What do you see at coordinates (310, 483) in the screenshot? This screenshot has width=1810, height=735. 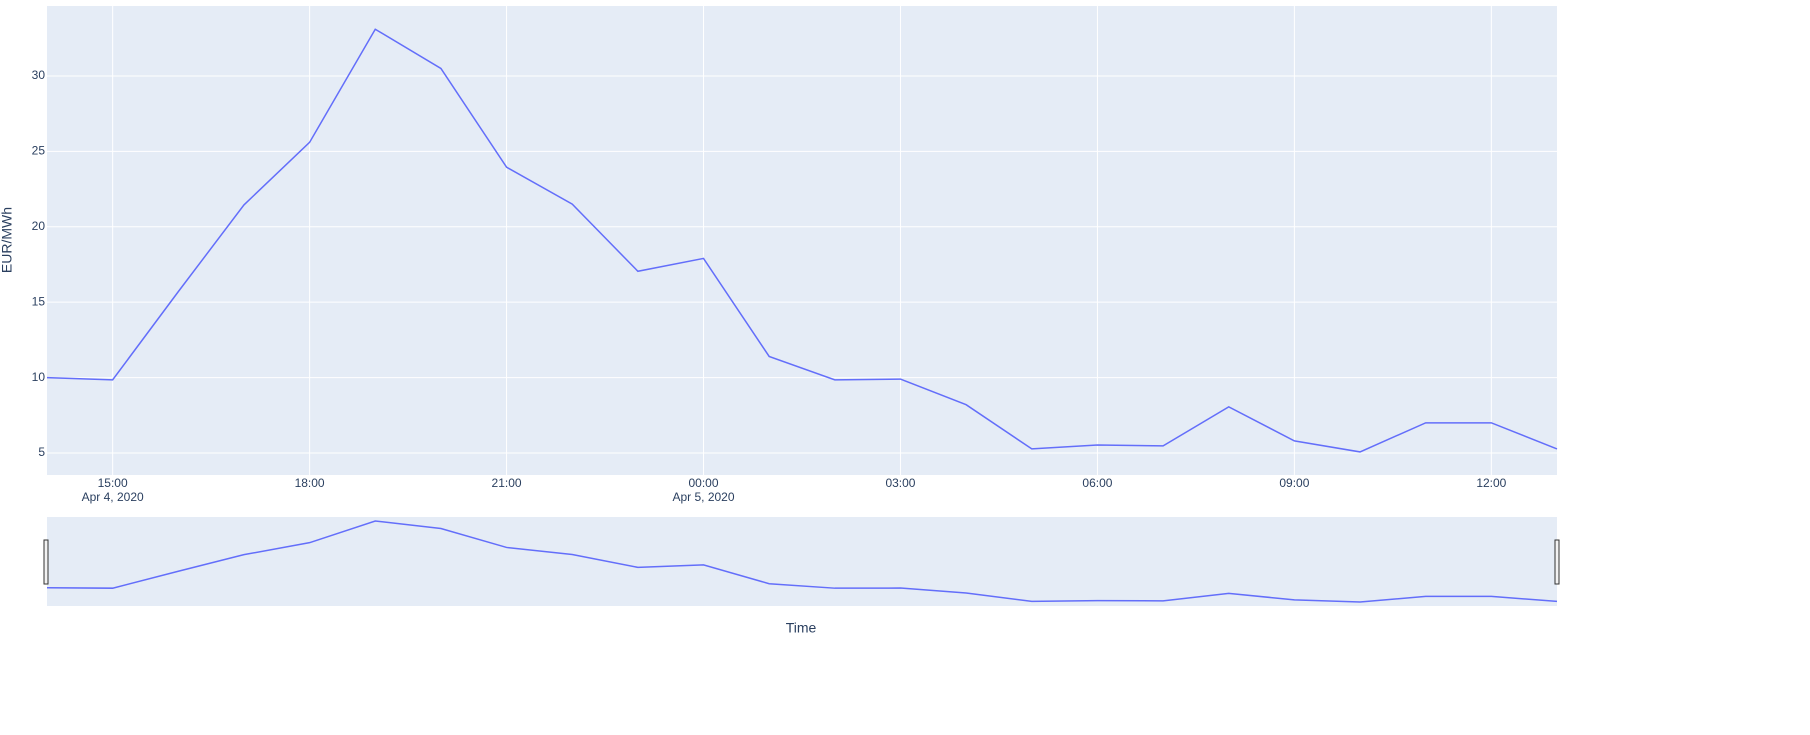 I see `x-tick-label: 18:00` at bounding box center [310, 483].